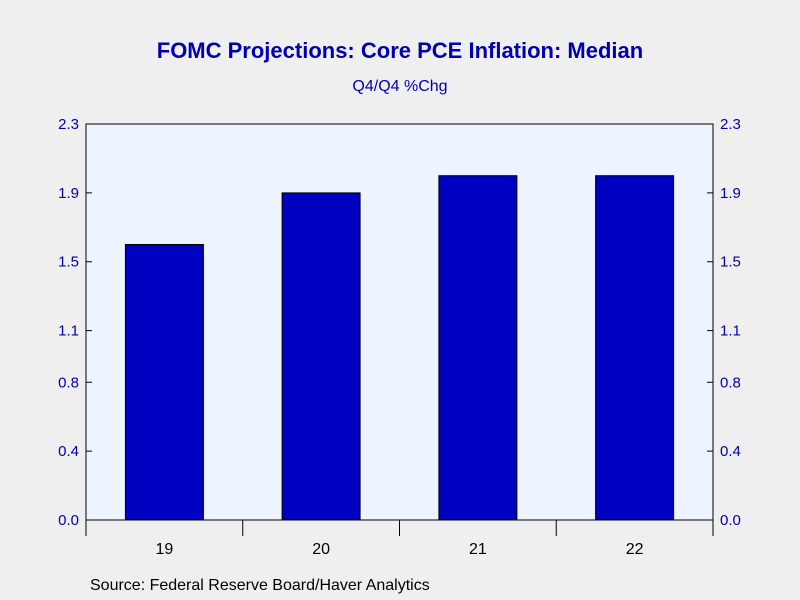 This screenshot has height=600, width=800. I want to click on x-tick-label: 22, so click(635, 549).